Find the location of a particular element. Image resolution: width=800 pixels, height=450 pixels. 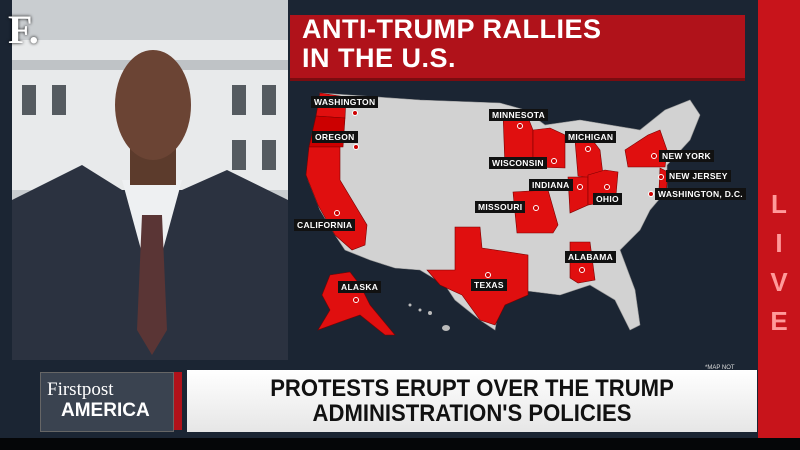

map-title: ANTI-TRUMP RALLIES IN THE U.S. is located at coordinates (517, 48).